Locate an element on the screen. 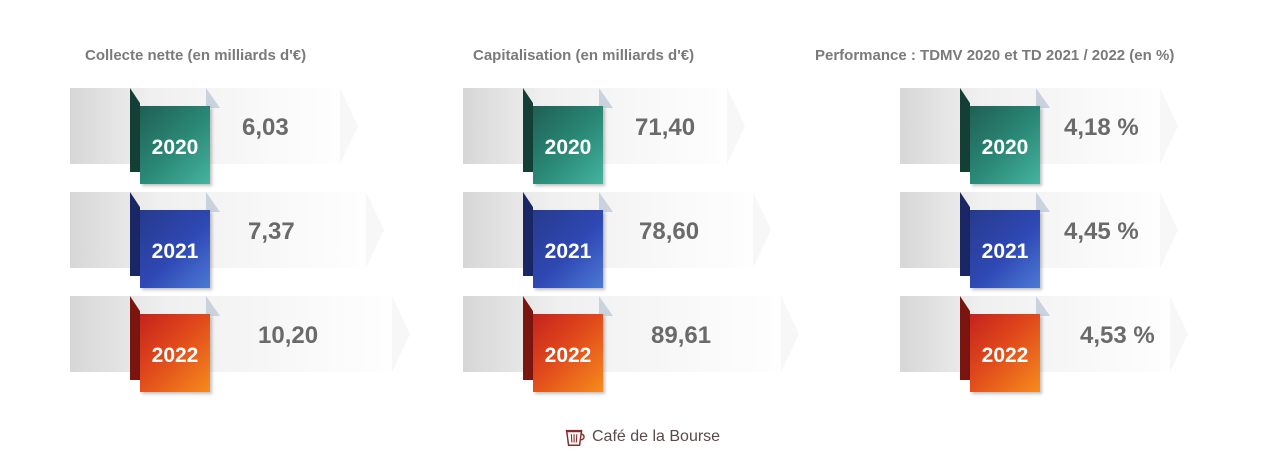 The image size is (1280, 476). value-label: 71,40 is located at coordinates (665, 127).